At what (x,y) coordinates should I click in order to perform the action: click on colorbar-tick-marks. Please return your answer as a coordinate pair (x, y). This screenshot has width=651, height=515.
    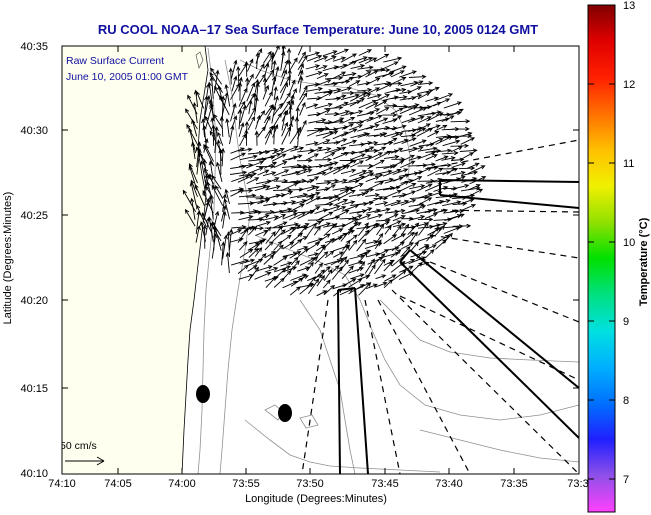
    Looking at the image, I should click on (601, 242).